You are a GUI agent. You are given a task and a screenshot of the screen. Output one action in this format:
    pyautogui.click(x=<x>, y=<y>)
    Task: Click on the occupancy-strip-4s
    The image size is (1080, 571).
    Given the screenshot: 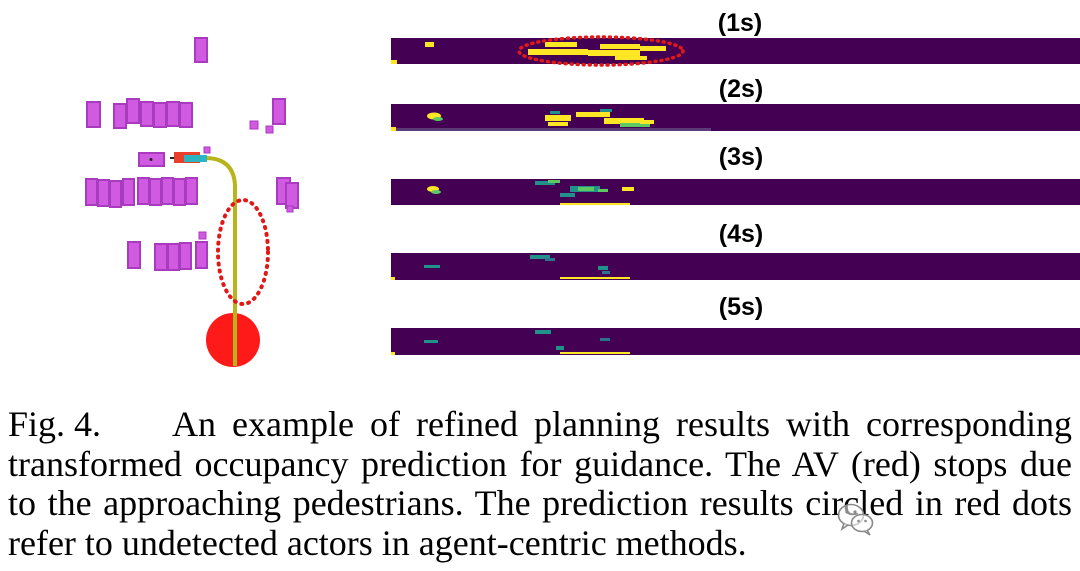 What is the action you would take?
    pyautogui.click(x=735, y=266)
    